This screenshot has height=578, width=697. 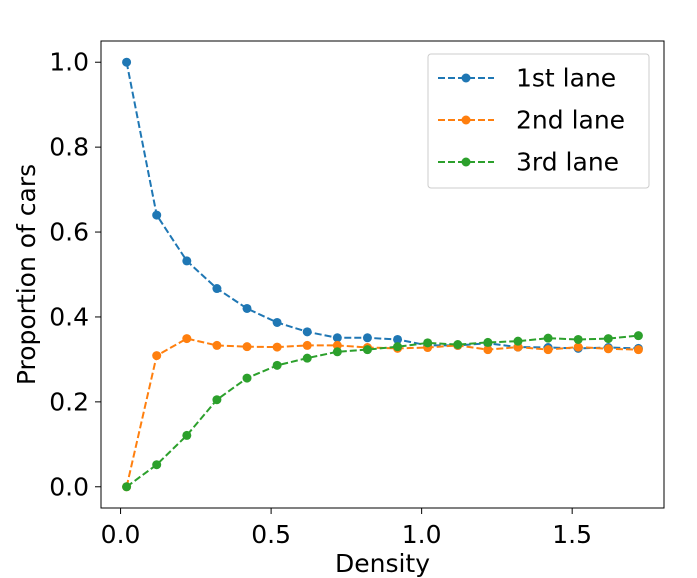 I want to click on y-axis-label: Proportion of cars, so click(x=26, y=274).